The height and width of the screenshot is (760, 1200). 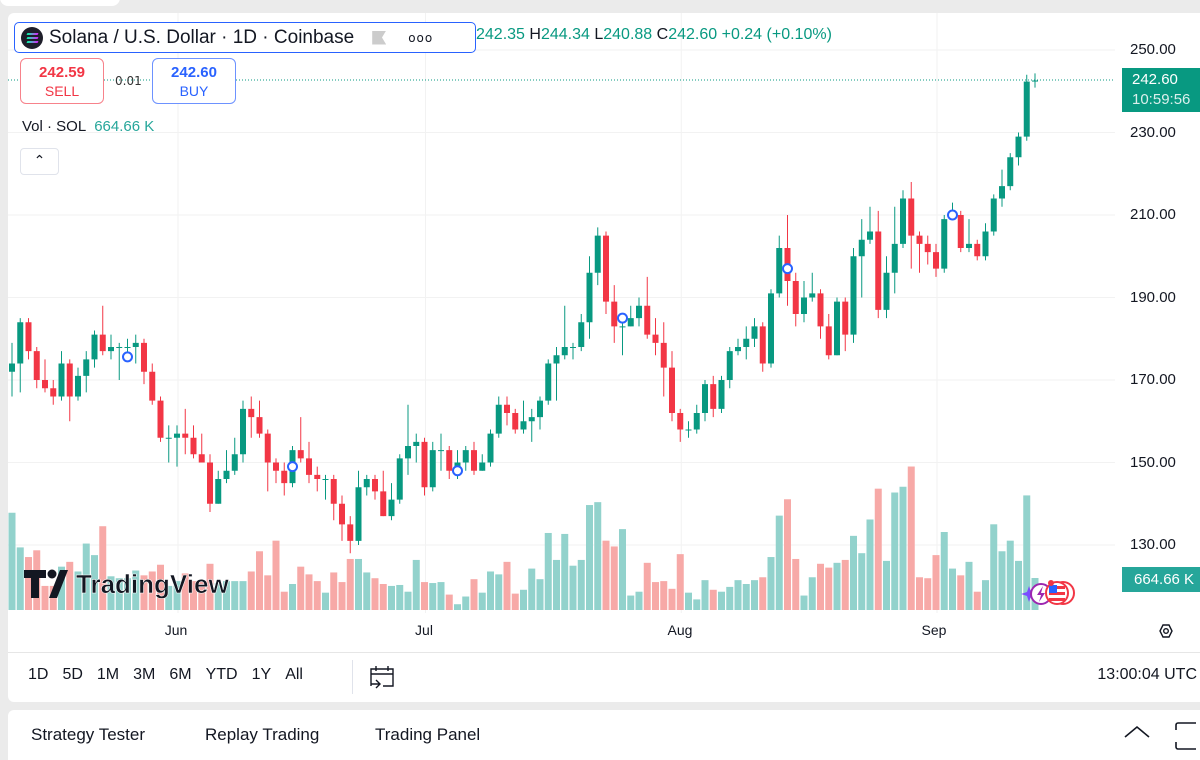 What do you see at coordinates (221, 674) in the screenshot?
I see `range-ytd: YTD` at bounding box center [221, 674].